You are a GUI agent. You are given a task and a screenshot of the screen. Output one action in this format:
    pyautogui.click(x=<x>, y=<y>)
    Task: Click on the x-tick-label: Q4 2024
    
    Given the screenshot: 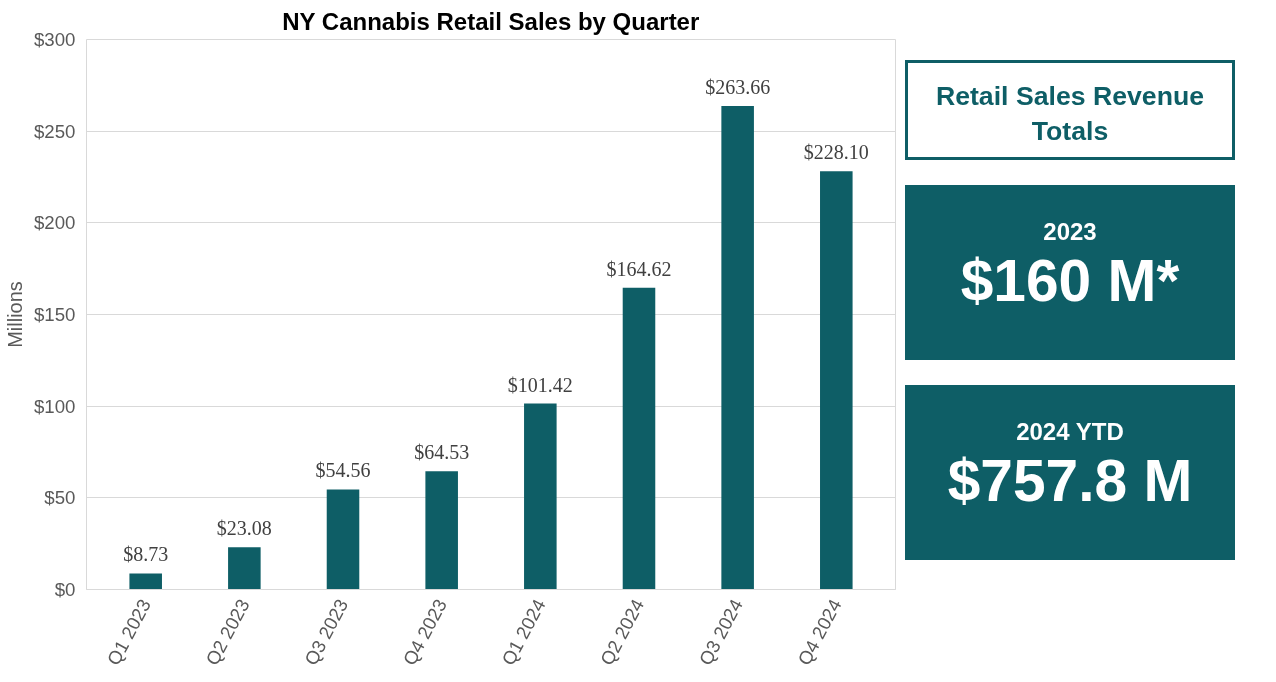 What is the action you would take?
    pyautogui.click(x=819, y=632)
    